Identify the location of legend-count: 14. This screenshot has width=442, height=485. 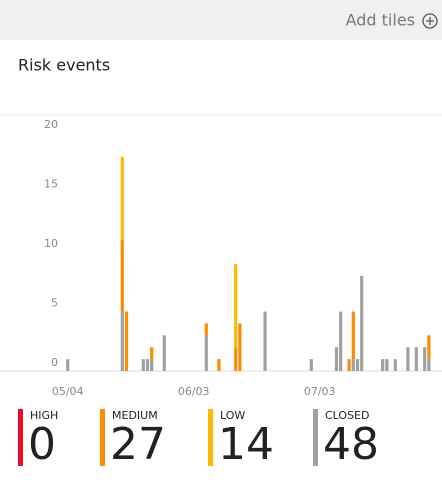
(246, 444).